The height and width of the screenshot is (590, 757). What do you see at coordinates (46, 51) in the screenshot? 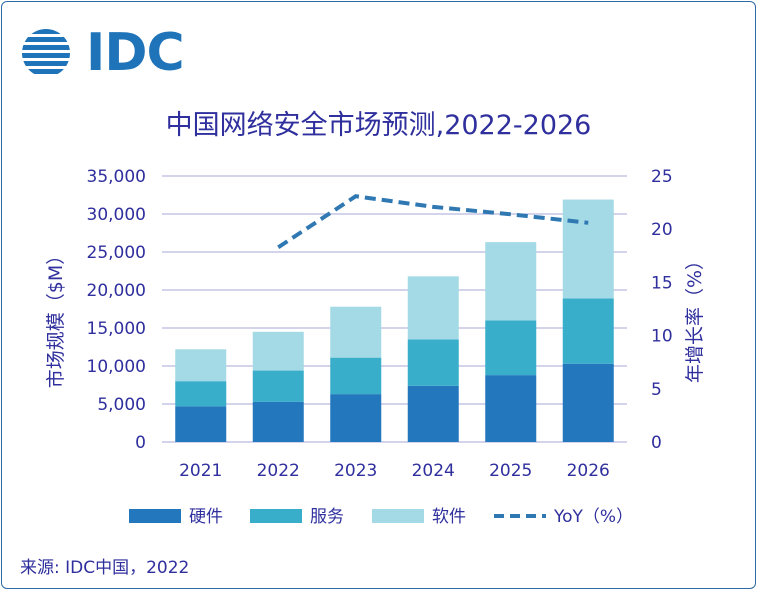
I see `idc-globe-icon` at bounding box center [46, 51].